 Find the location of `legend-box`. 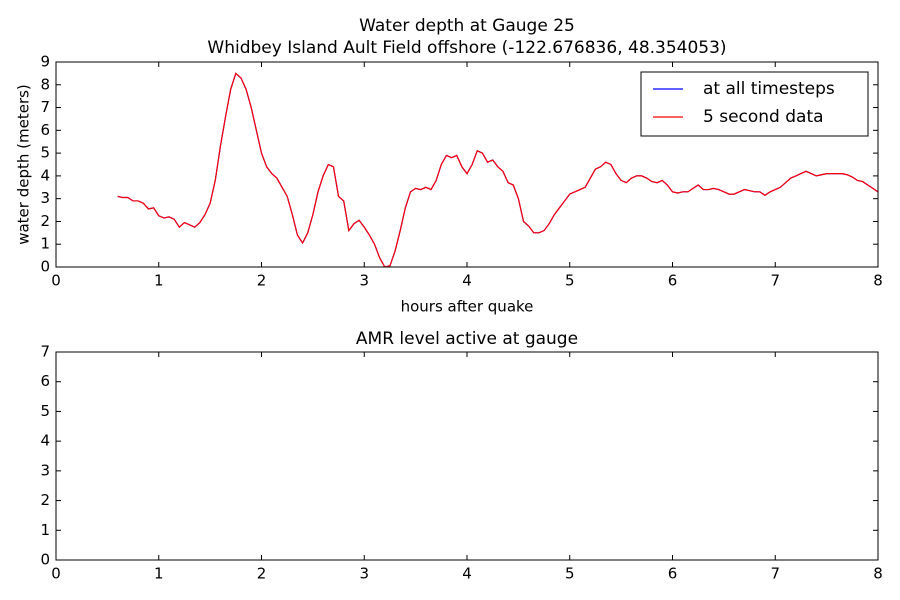

legend-box is located at coordinates (754, 104).